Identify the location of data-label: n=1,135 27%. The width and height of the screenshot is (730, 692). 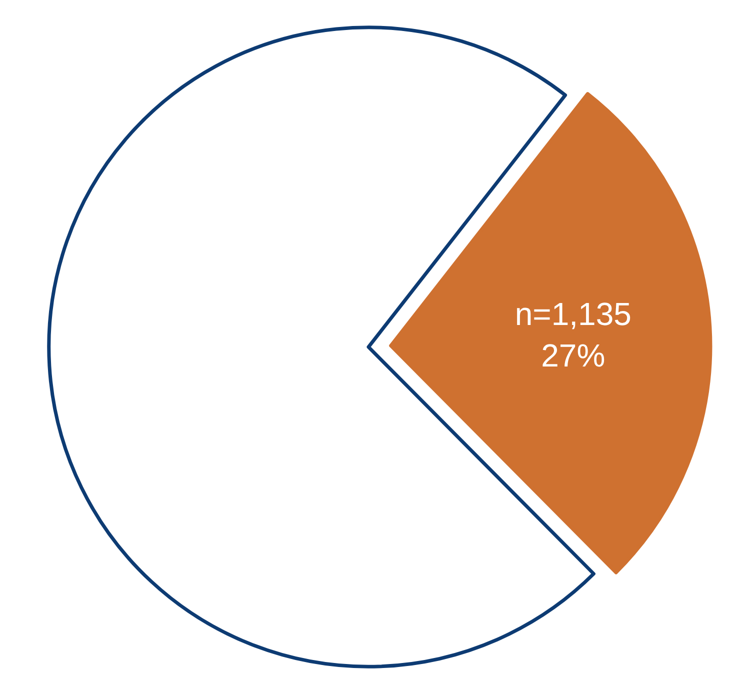
(573, 335).